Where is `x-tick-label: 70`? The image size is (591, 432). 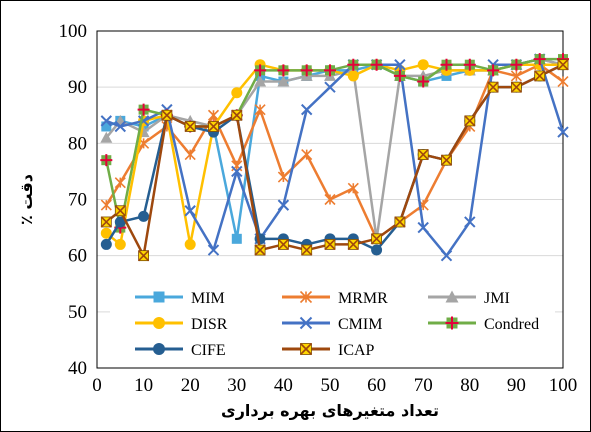 x-tick-label: 70 is located at coordinates (423, 385).